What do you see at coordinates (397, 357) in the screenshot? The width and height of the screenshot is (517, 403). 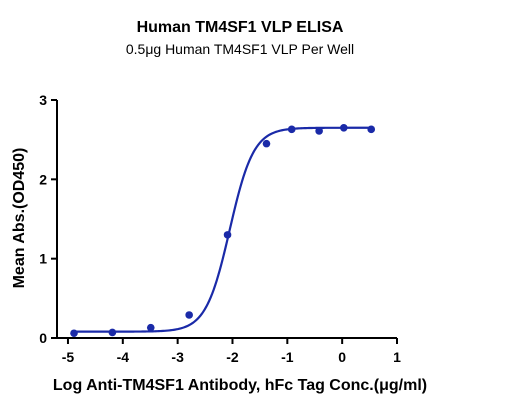 I see `x-tick-label: 1` at bounding box center [397, 357].